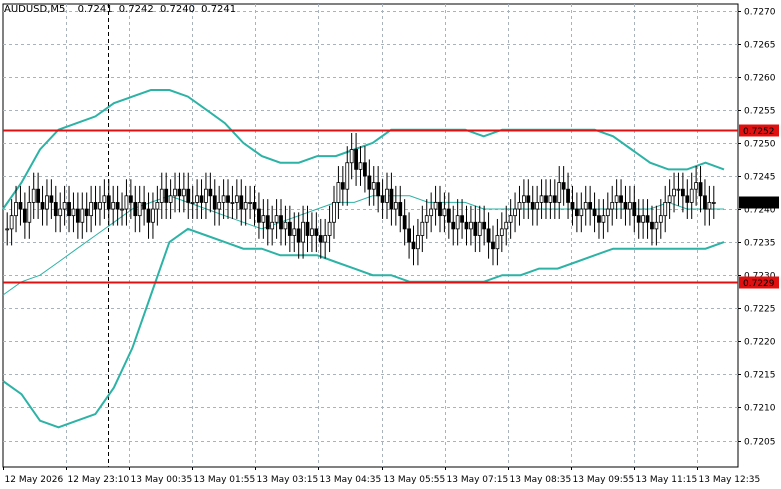 This screenshot has height=489, width=781. I want to click on y-tick-label: 0.7240, so click(760, 211).